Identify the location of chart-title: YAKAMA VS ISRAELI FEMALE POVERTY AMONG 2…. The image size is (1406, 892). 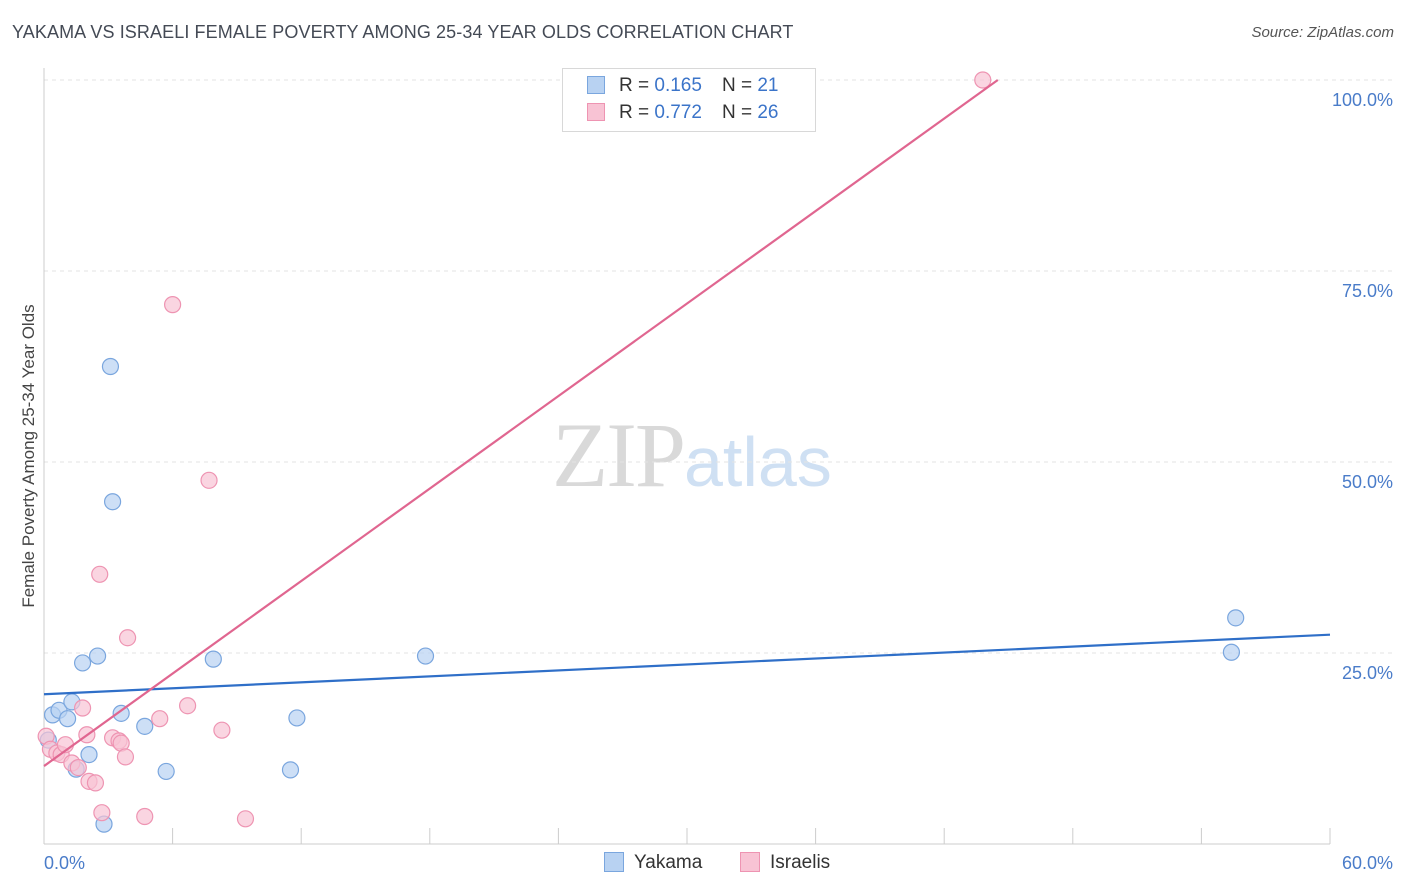
(403, 32).